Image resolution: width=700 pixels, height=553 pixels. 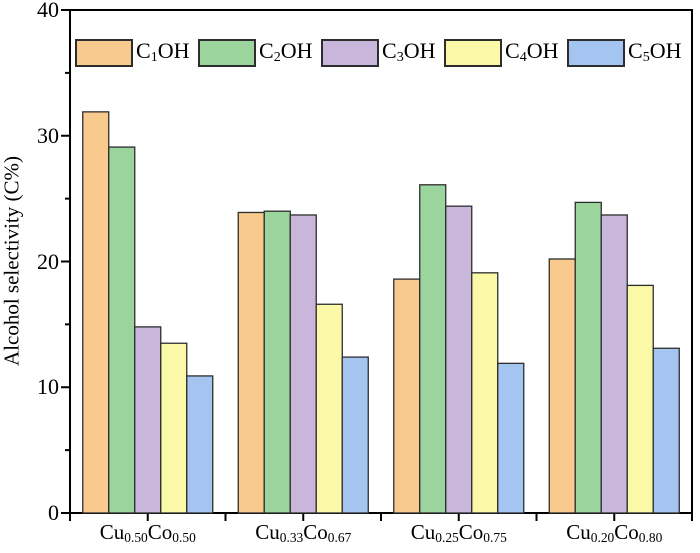 What do you see at coordinates (495, 537) in the screenshot?
I see `label-subscript: 0.75` at bounding box center [495, 537].